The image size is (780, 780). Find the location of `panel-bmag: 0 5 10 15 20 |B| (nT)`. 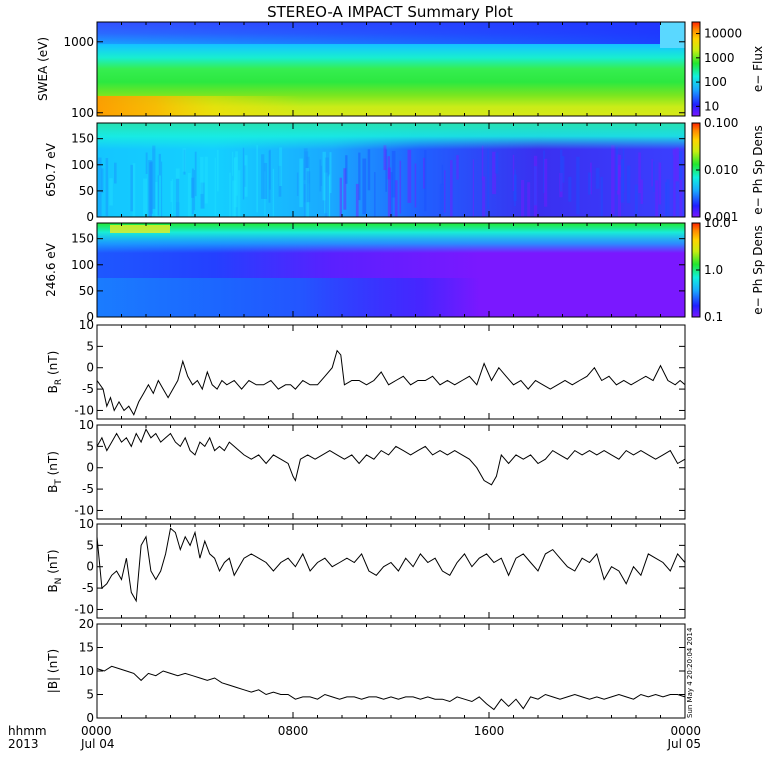

panel-bmag: 0 5 10 15 20 |B| (nT) is located at coordinates (366, 671).